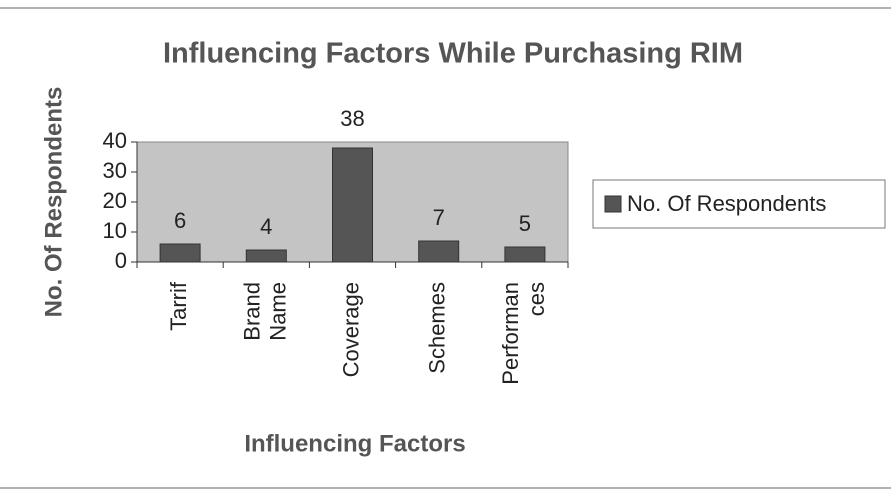  Describe the element at coordinates (523, 333) in the screenshot. I see `x-tick-label: Performances` at that location.